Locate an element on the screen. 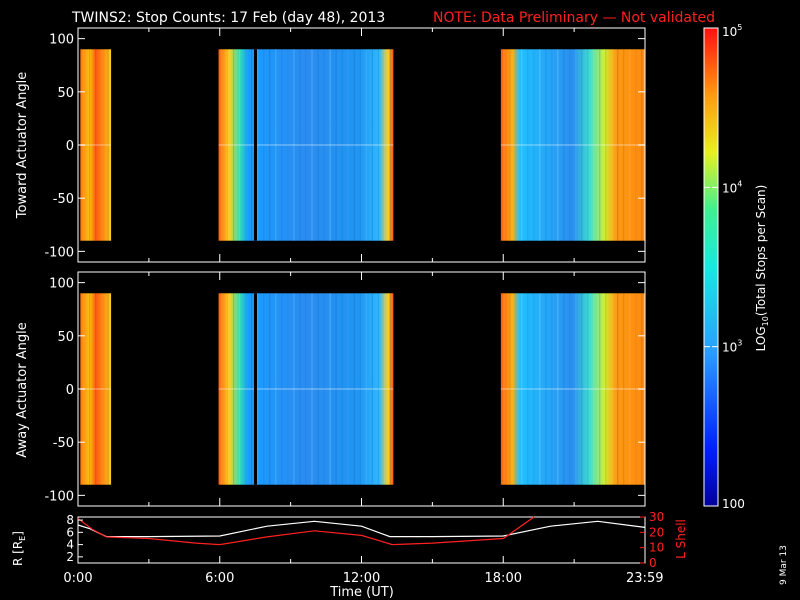 The width and height of the screenshot is (800, 600). colorbar-label-sub: 10 is located at coordinates (765, 321).